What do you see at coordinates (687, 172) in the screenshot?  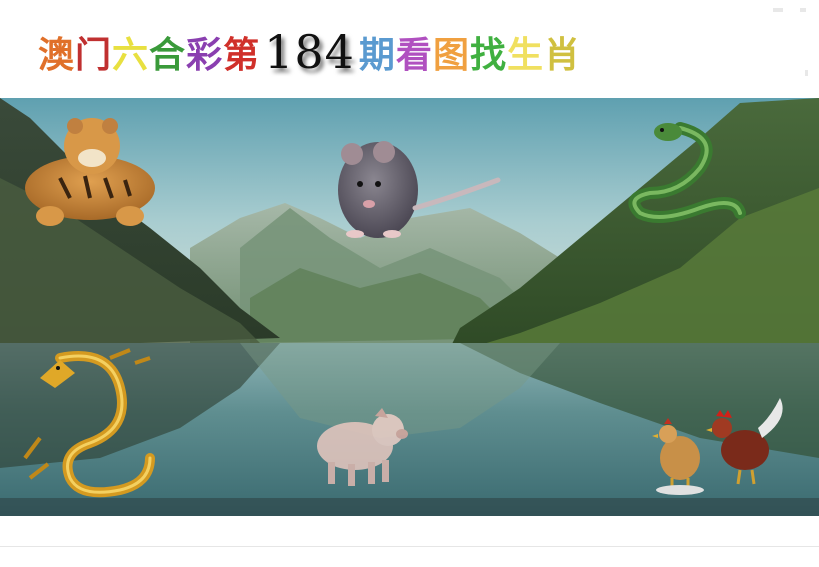 I see `snake-image` at bounding box center [687, 172].